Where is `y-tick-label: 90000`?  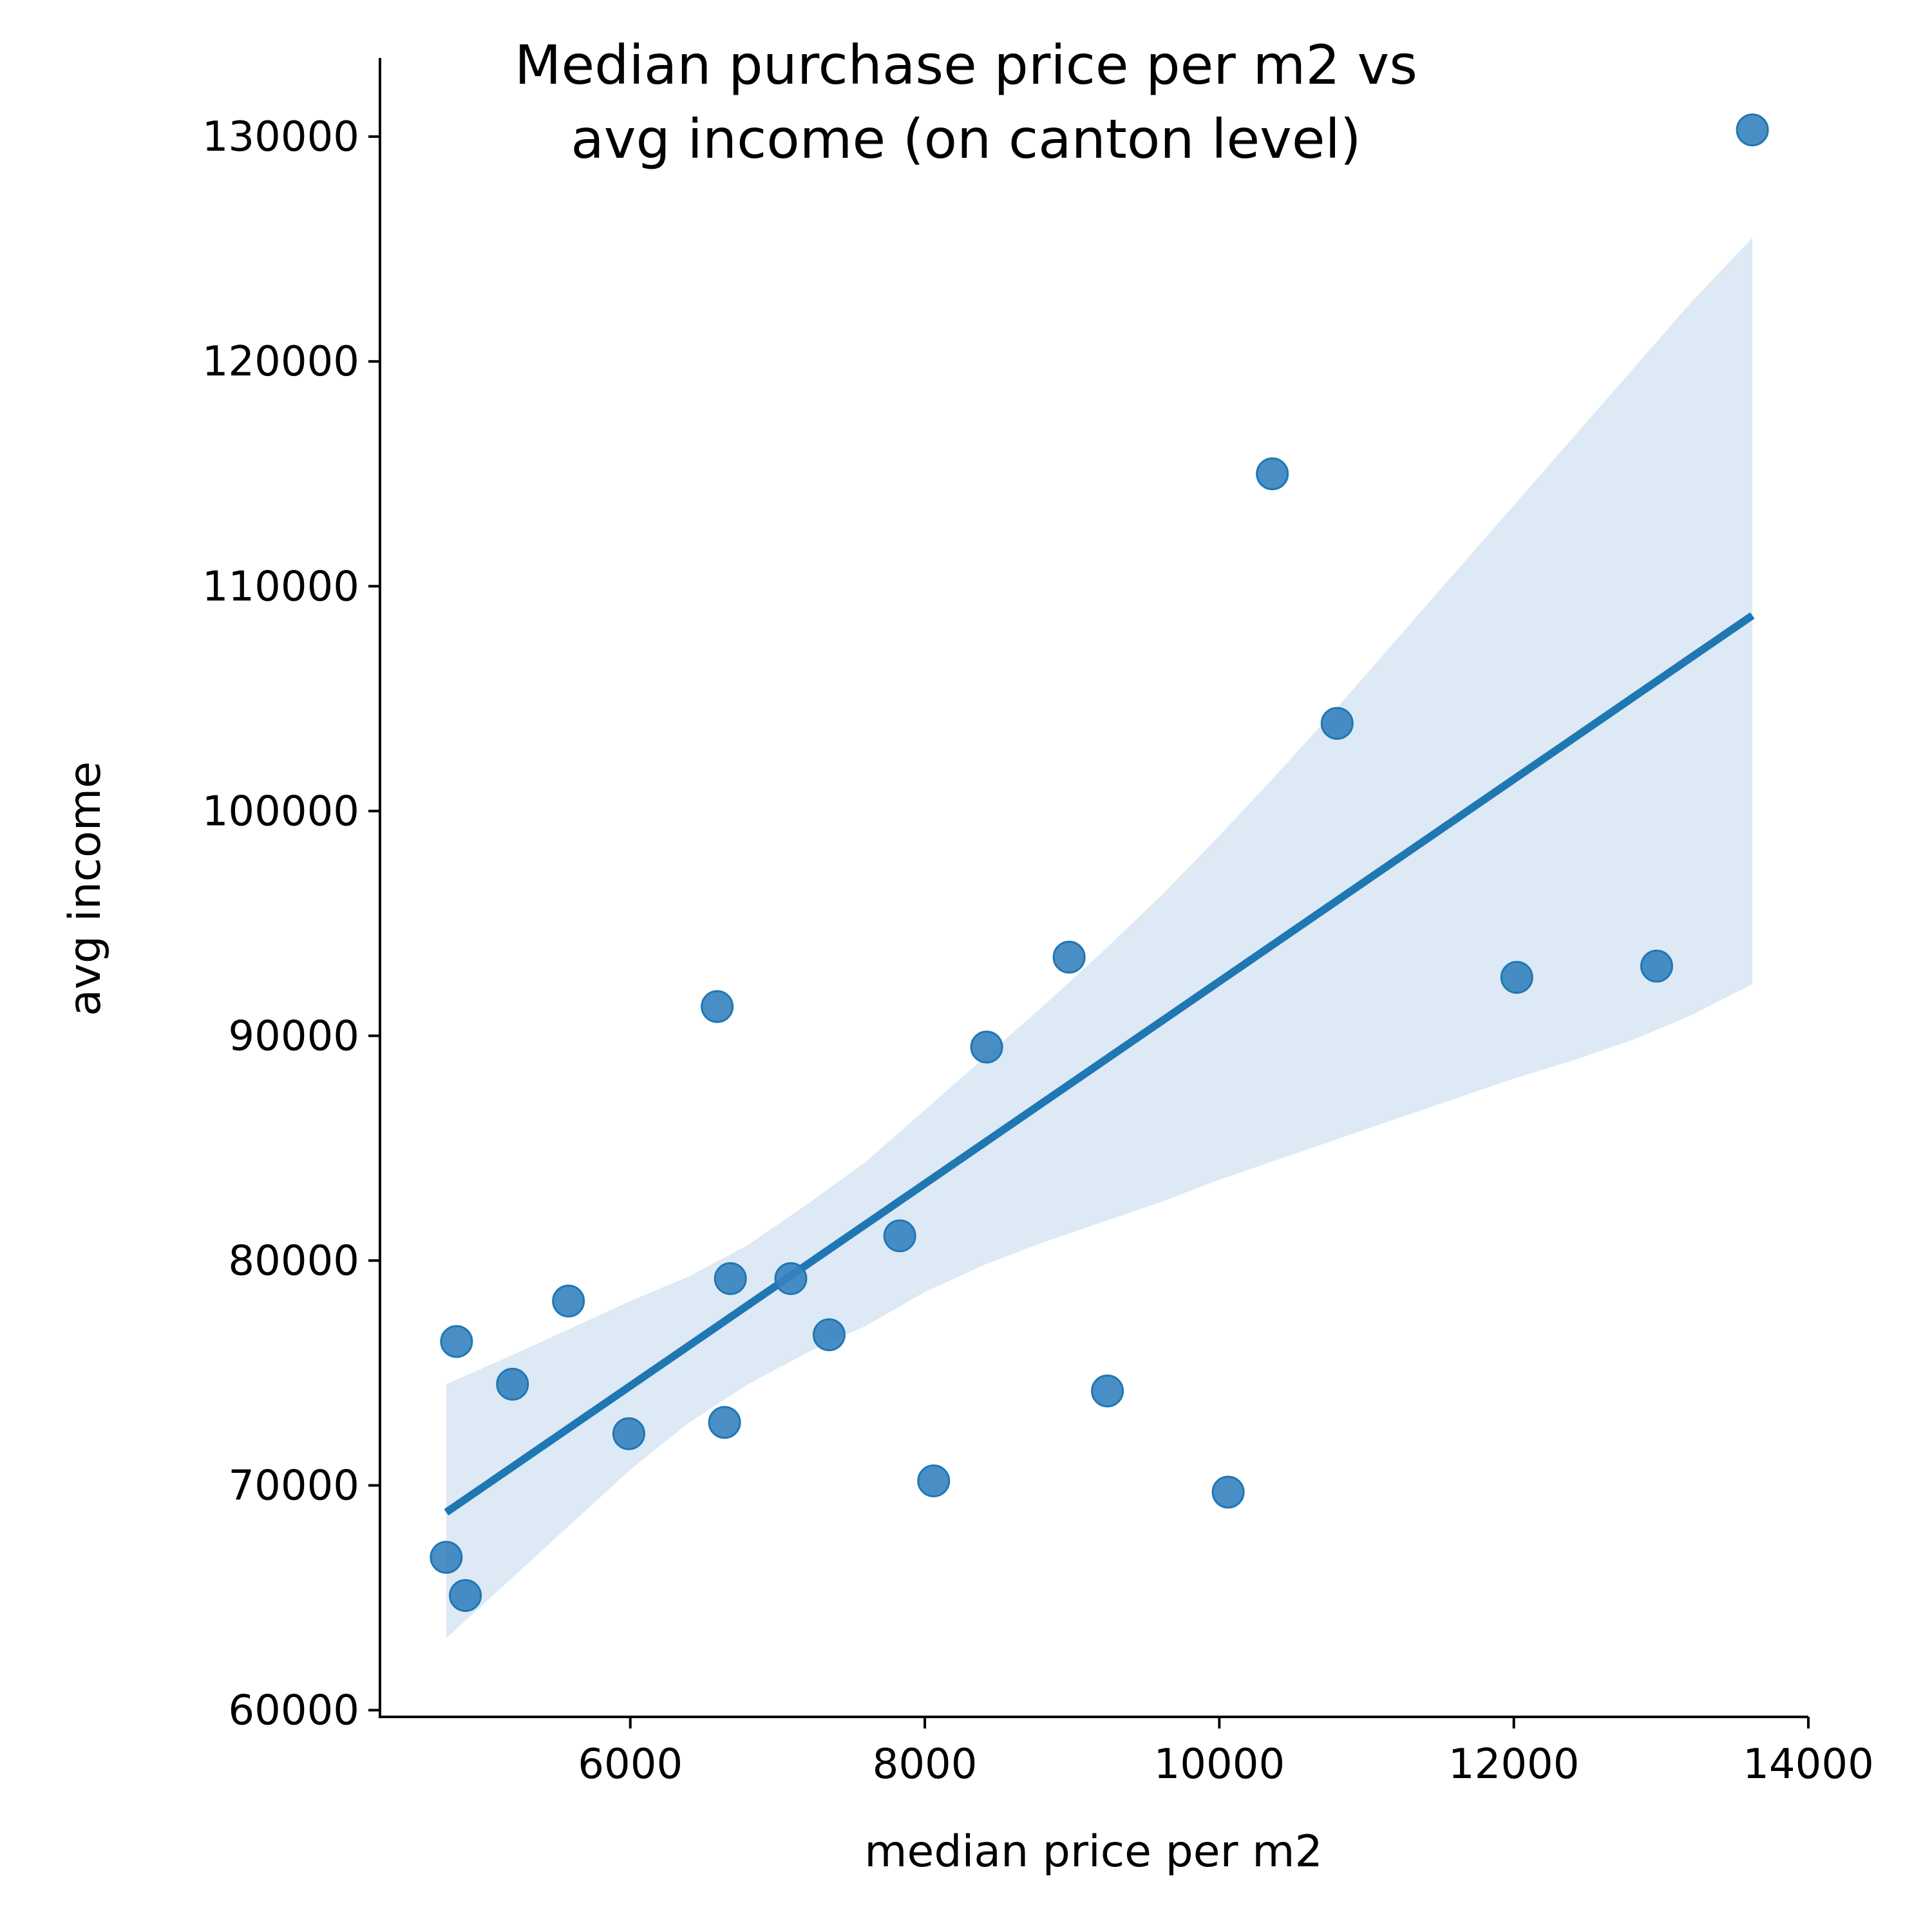 y-tick-label: 90000 is located at coordinates (293, 1036).